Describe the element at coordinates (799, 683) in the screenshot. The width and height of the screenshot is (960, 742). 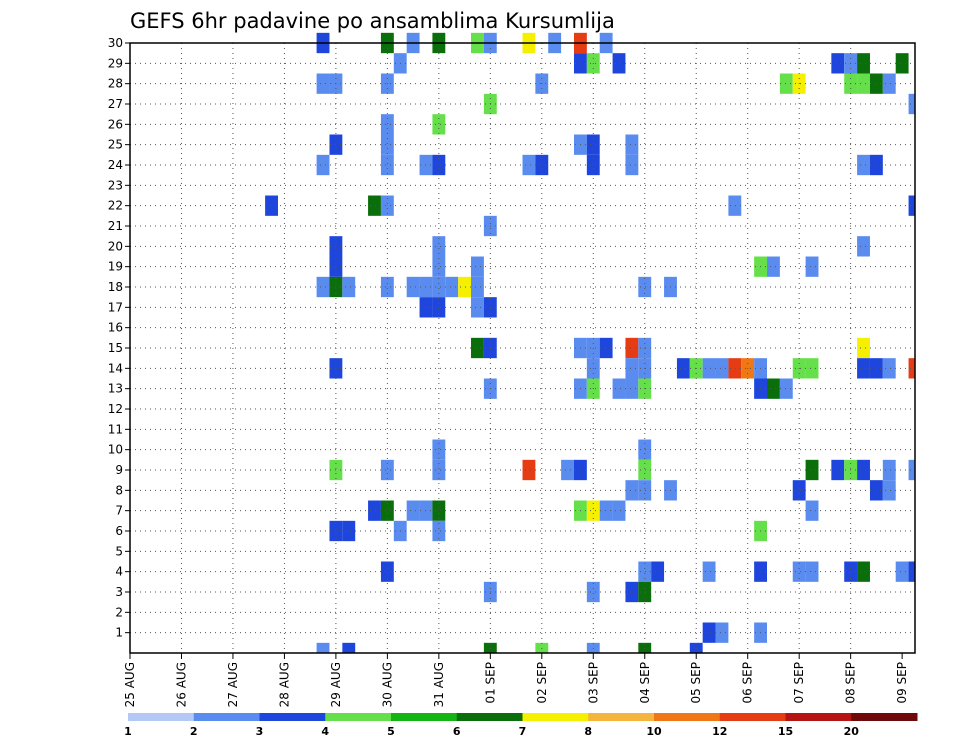
I see `x-tick-label: 07 SEP` at that location.